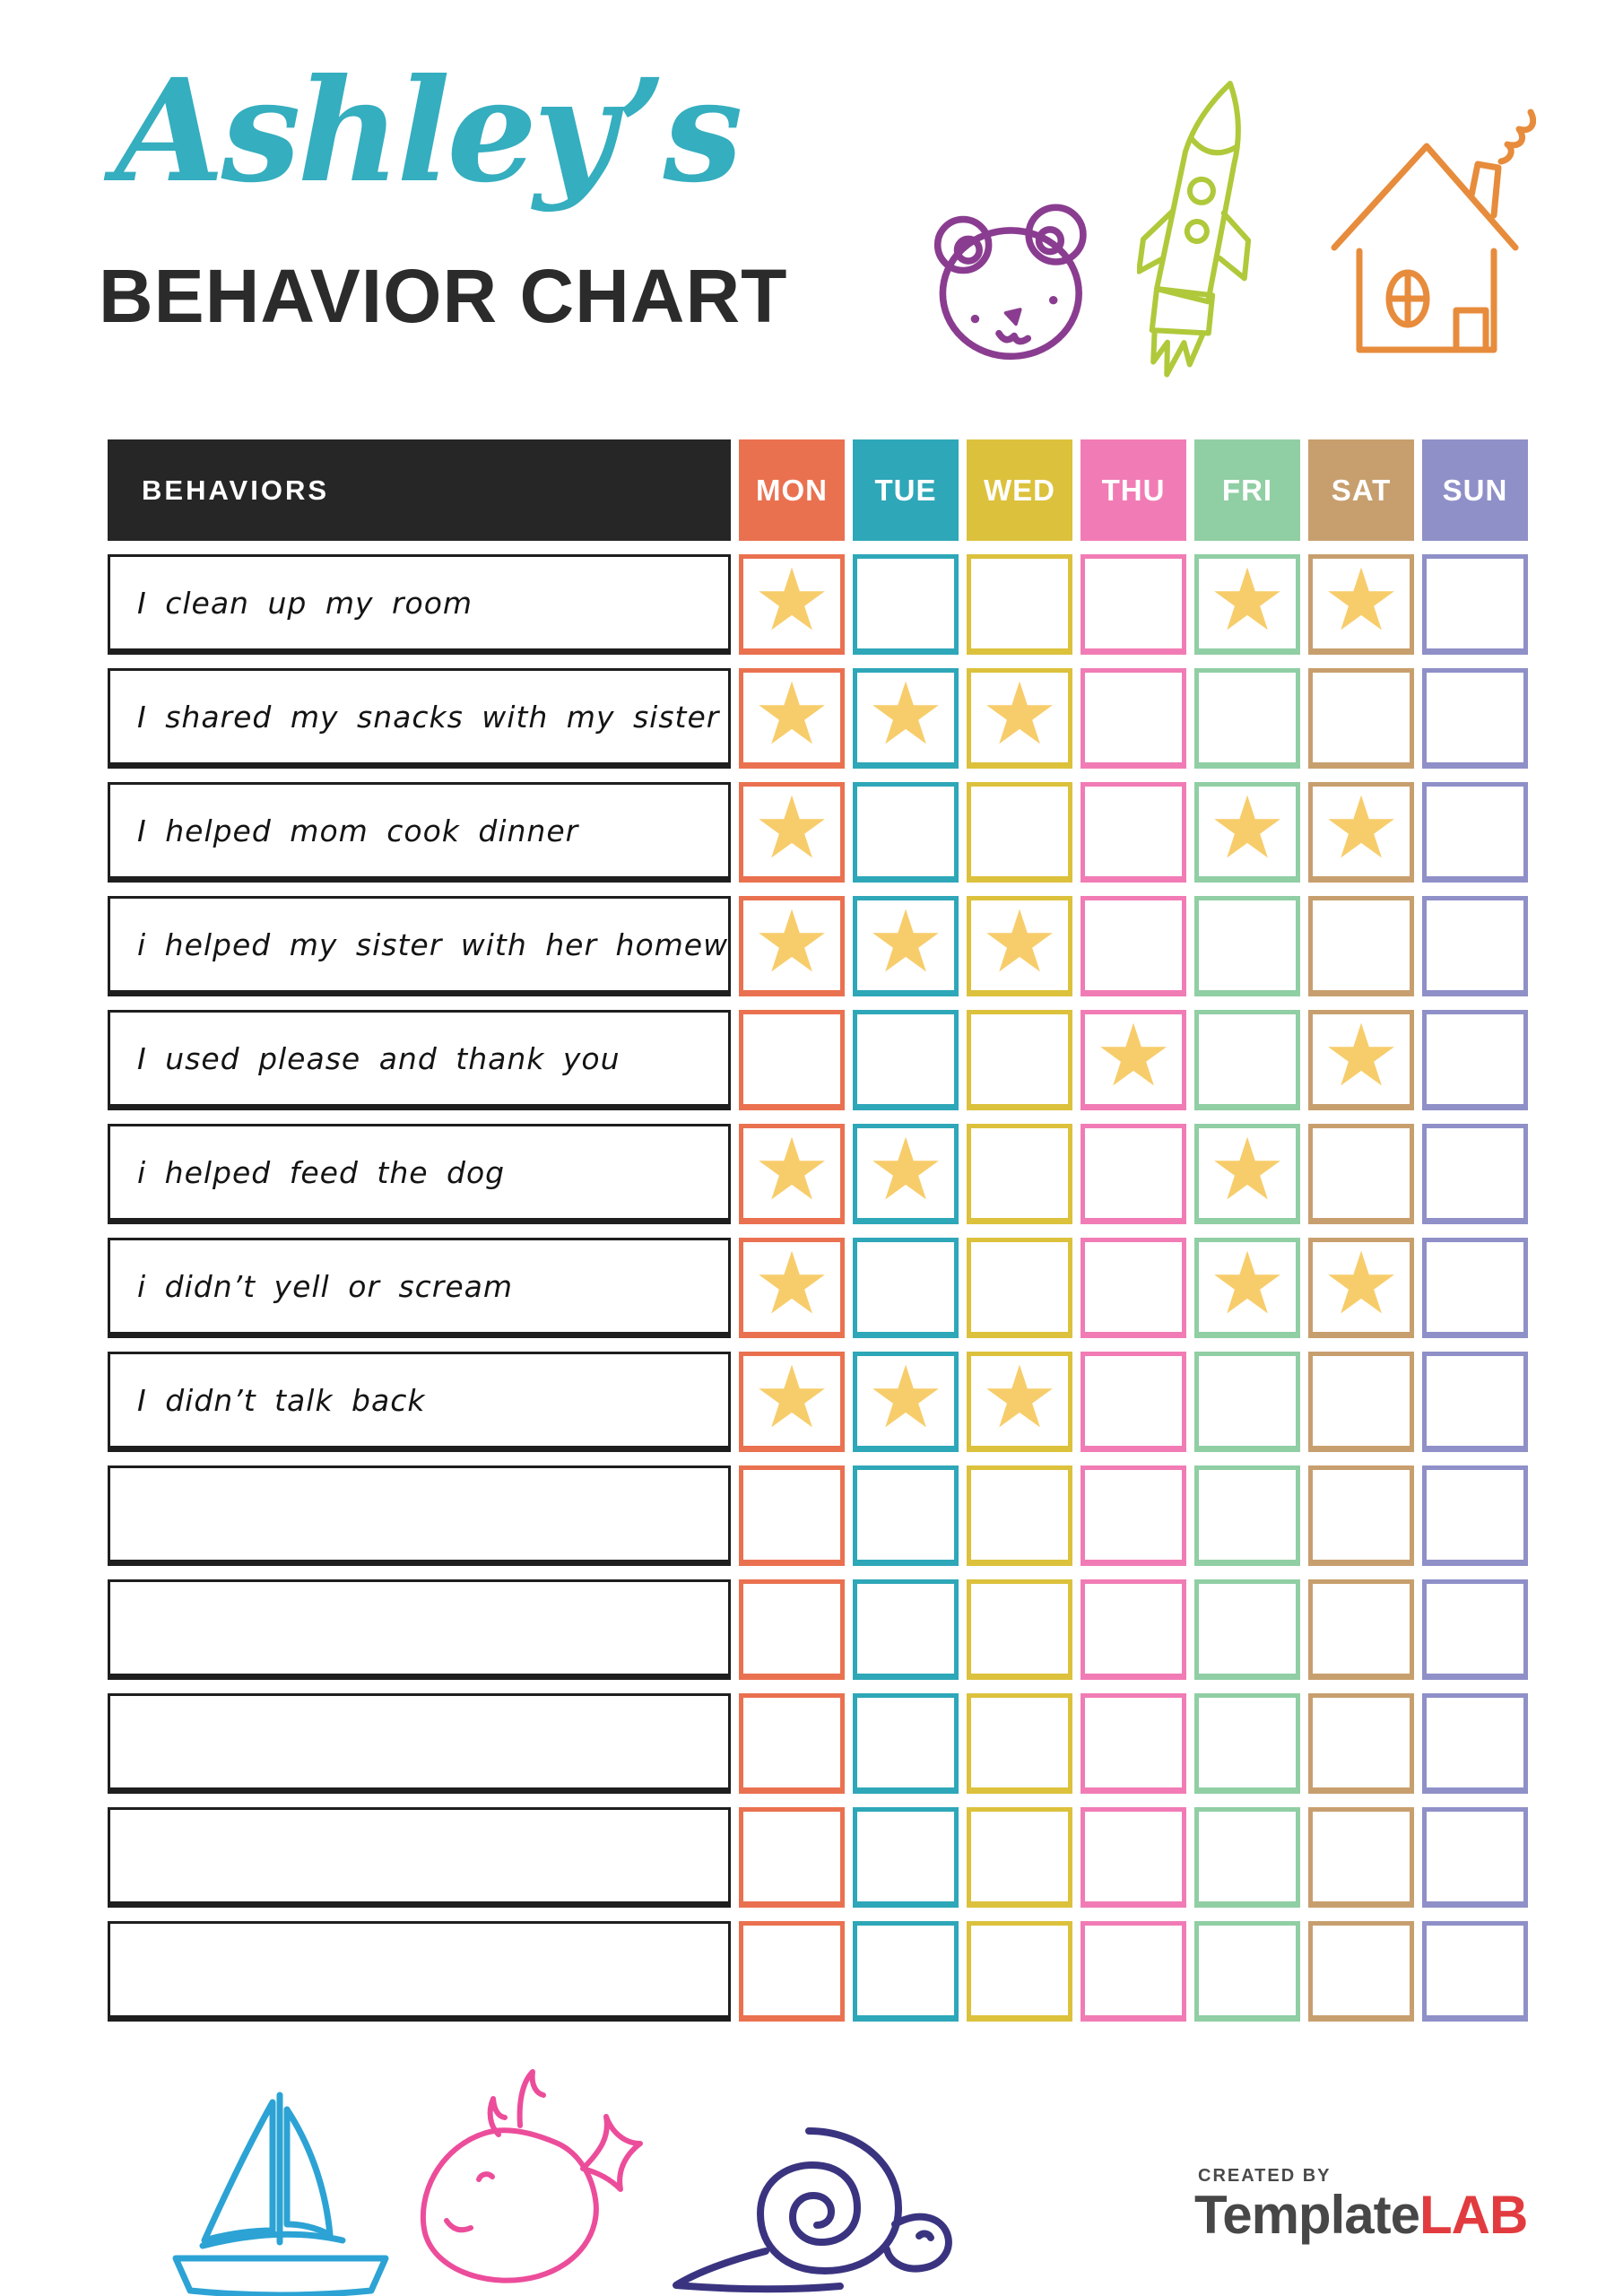  I want to click on star-cell-sat-row-3: ★, so click(1361, 832).